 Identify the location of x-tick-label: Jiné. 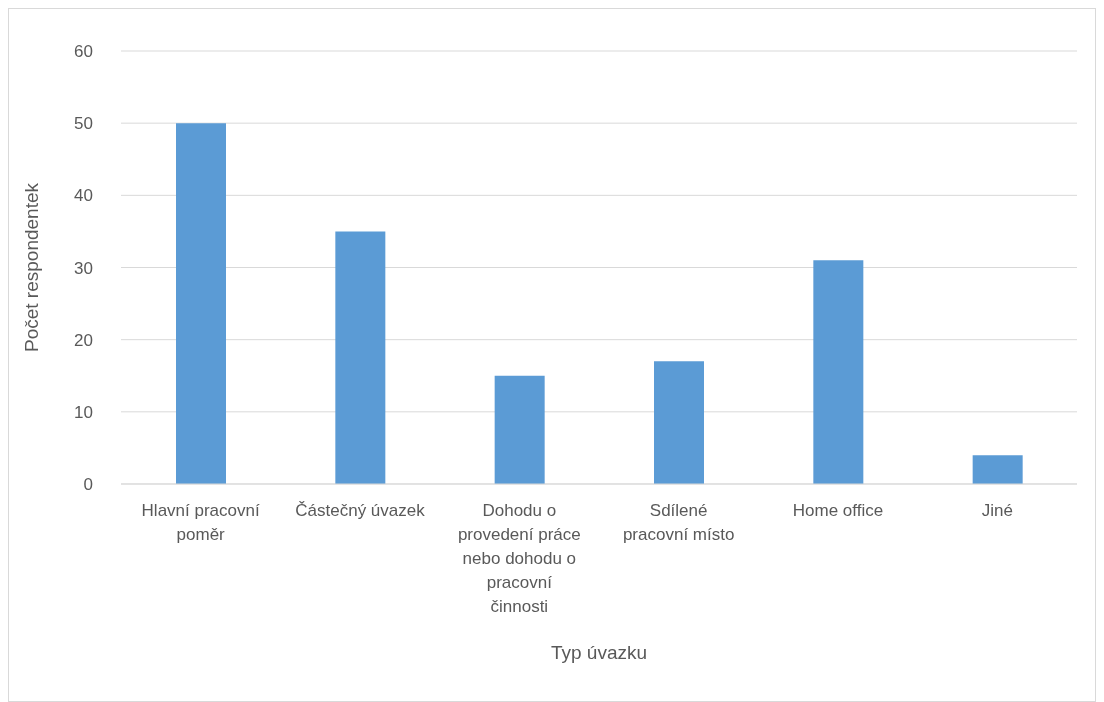
(997, 510).